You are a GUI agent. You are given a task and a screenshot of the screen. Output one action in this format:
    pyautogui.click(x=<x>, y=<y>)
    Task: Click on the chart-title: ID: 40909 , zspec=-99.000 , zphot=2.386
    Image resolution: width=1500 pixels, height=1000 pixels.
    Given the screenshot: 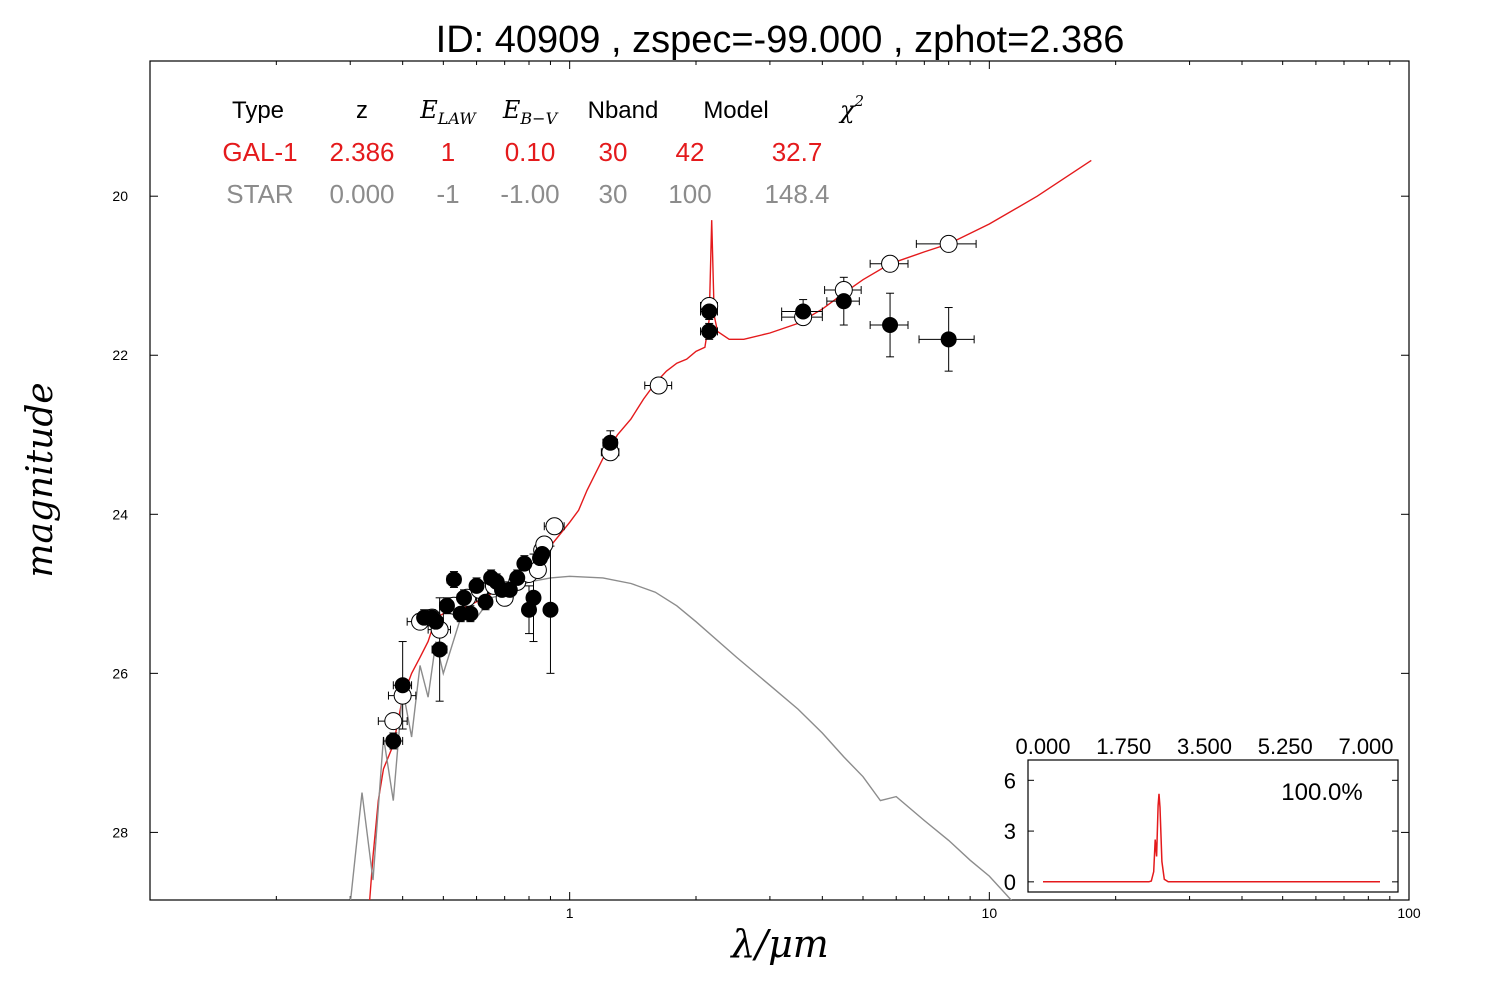 What is the action you would take?
    pyautogui.click(x=780, y=40)
    